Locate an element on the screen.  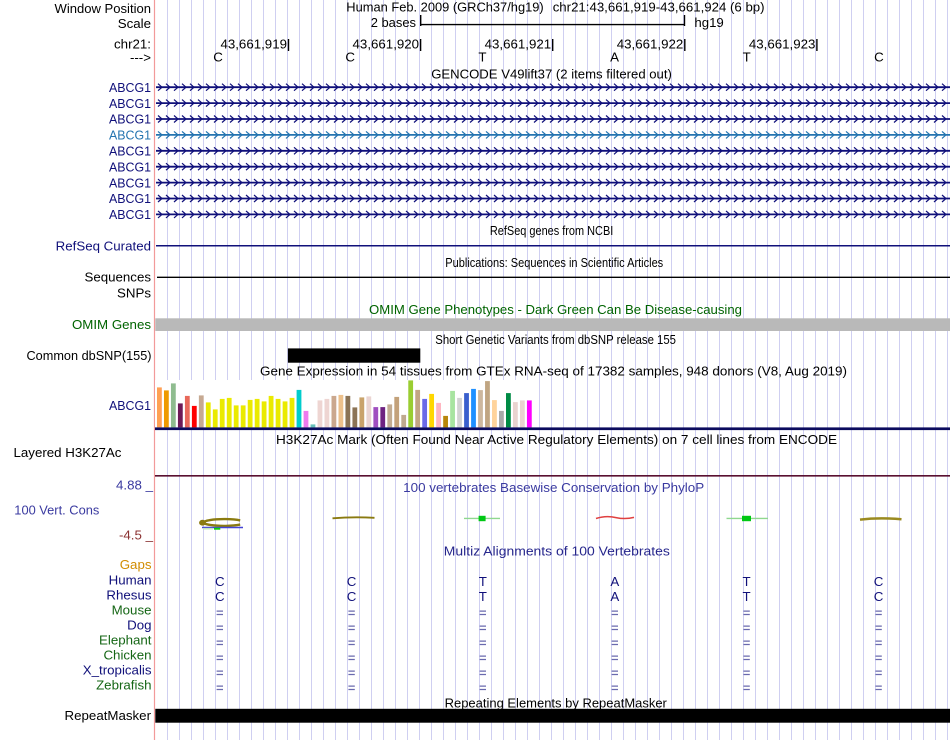
svg-text: RefSeq Curated is located at coordinates (103, 246).